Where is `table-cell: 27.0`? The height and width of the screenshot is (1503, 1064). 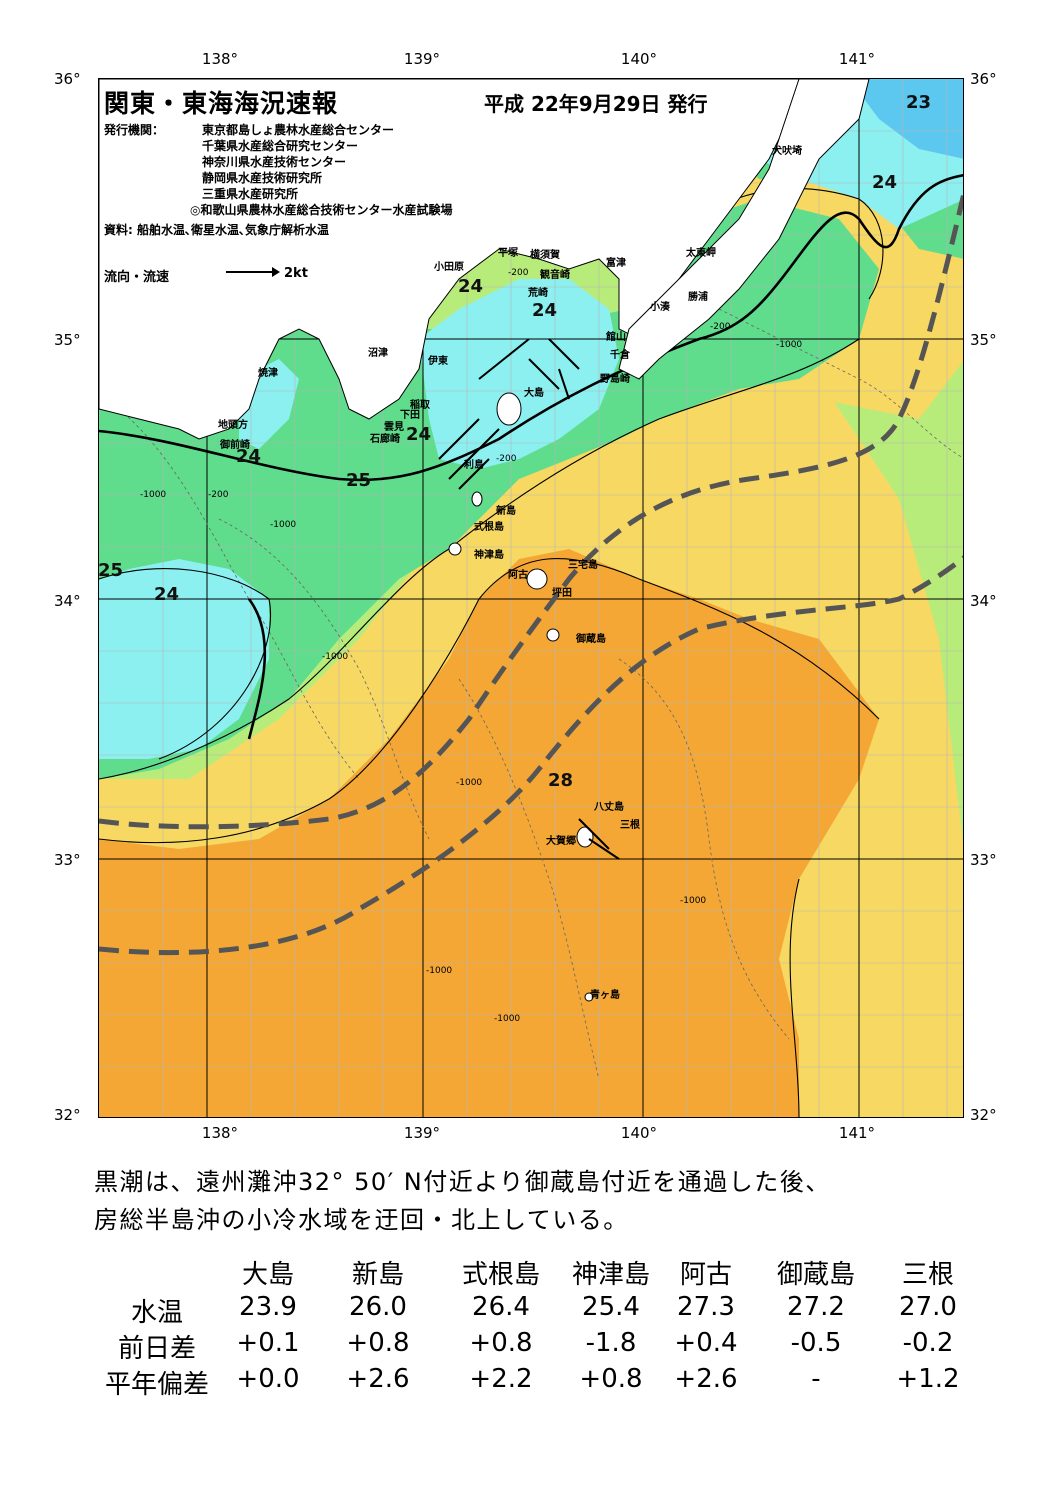
table-cell: 27.0 is located at coordinates (928, 1307).